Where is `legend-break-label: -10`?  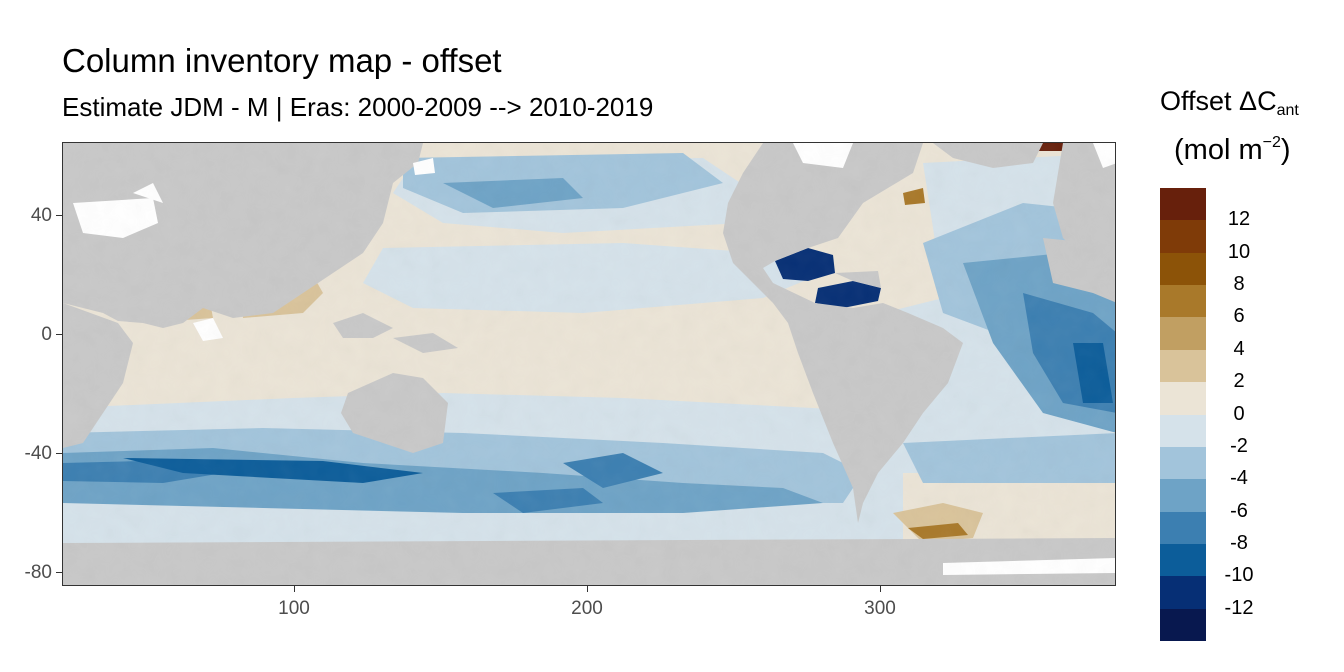 legend-break-label: -10 is located at coordinates (1239, 575).